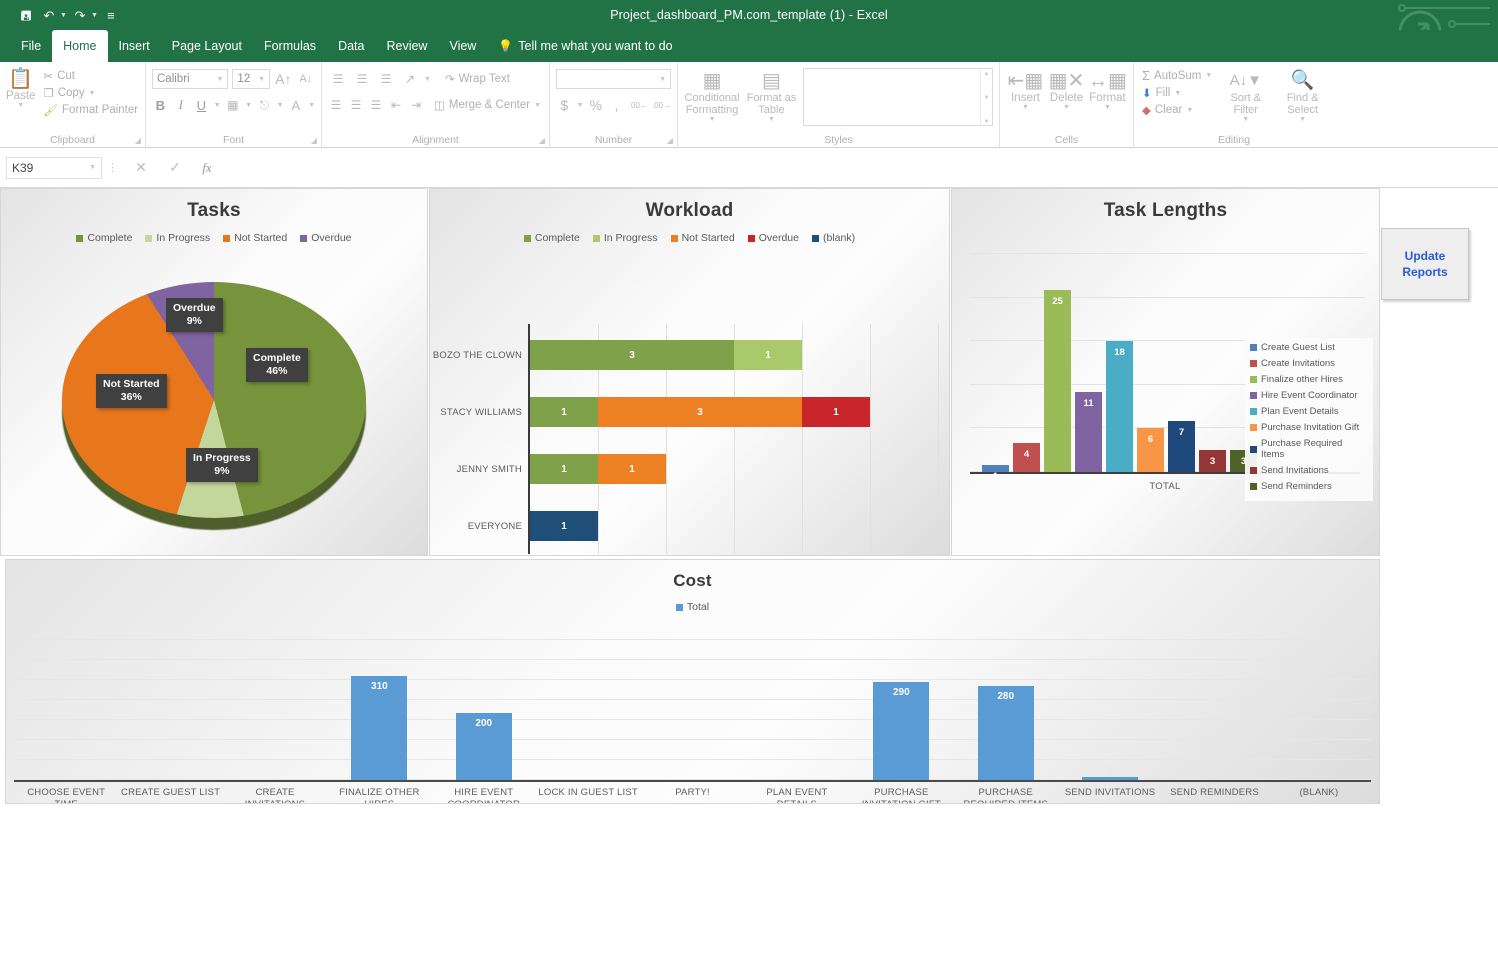 The height and width of the screenshot is (970, 1498). What do you see at coordinates (638, 105) in the screenshot?
I see `increase-decimal-icon: .00←` at bounding box center [638, 105].